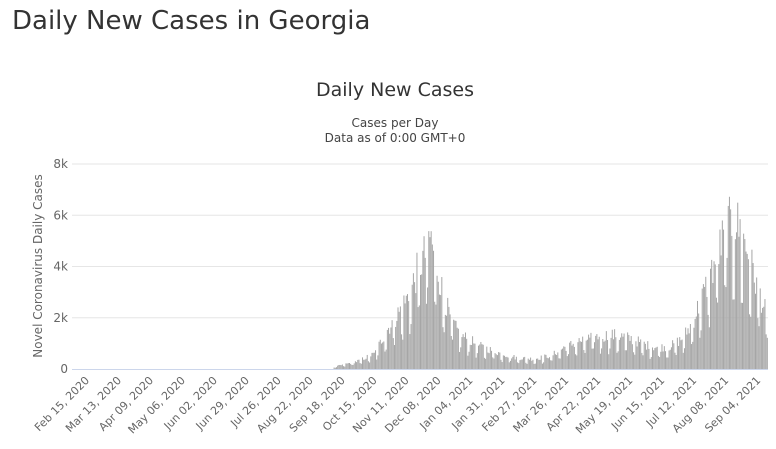 Image resolution: width=776 pixels, height=449 pixels. I want to click on chart-subtitle-line: Cases per Day, so click(395, 123).